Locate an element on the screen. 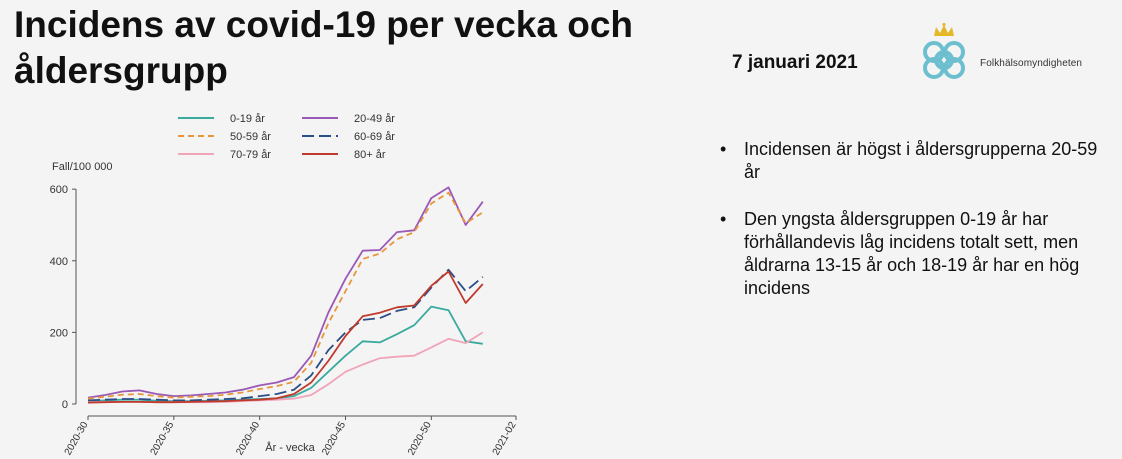  legend-label: 60-69 år is located at coordinates (374, 137).